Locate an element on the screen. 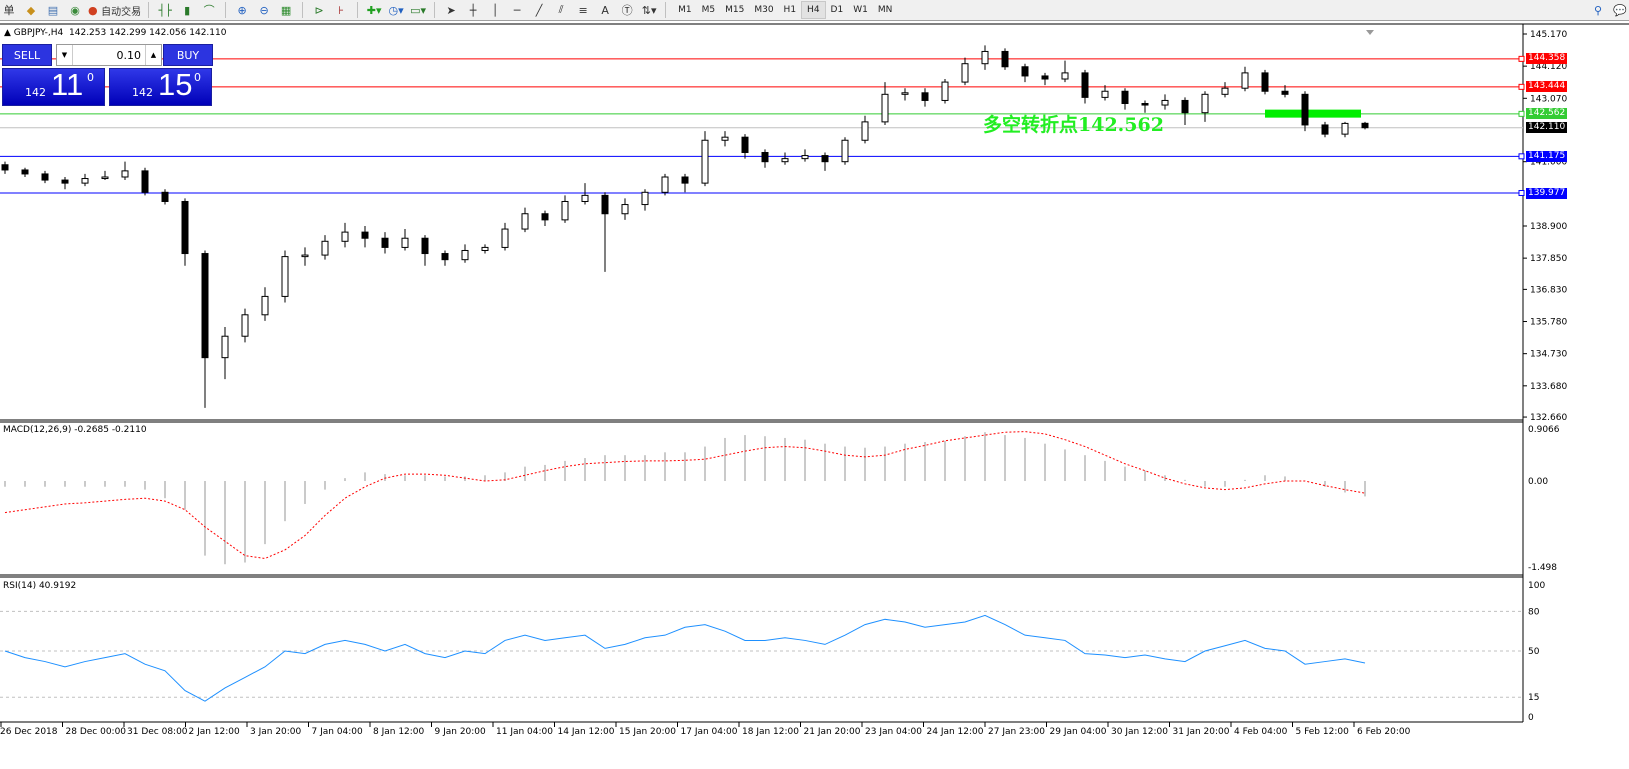 Image resolution: width=1629 pixels, height=769 pixels. zoom-out-icon: ⊖ is located at coordinates (264, 10).